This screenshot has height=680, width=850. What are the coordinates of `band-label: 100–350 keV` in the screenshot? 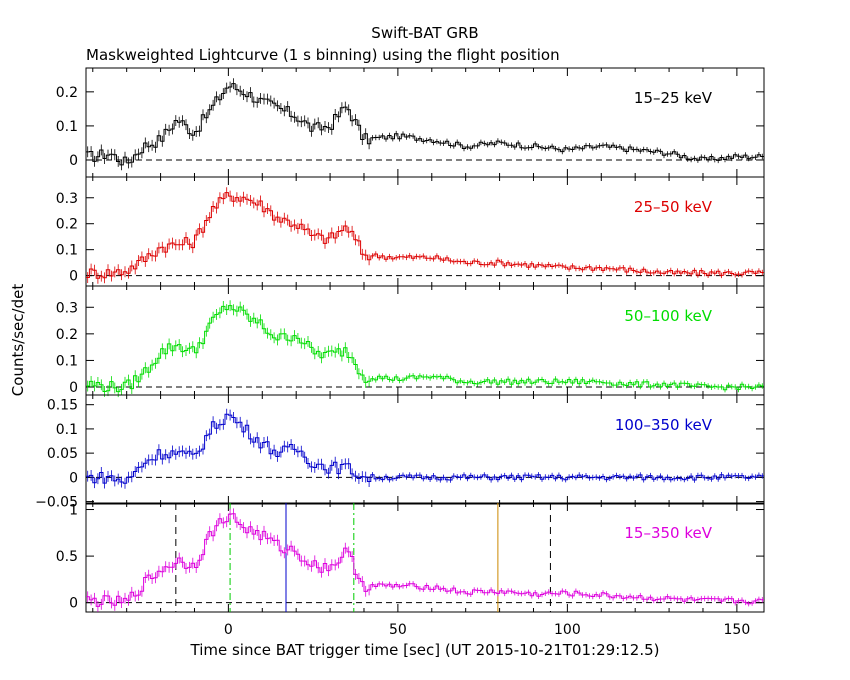 It's located at (664, 425).